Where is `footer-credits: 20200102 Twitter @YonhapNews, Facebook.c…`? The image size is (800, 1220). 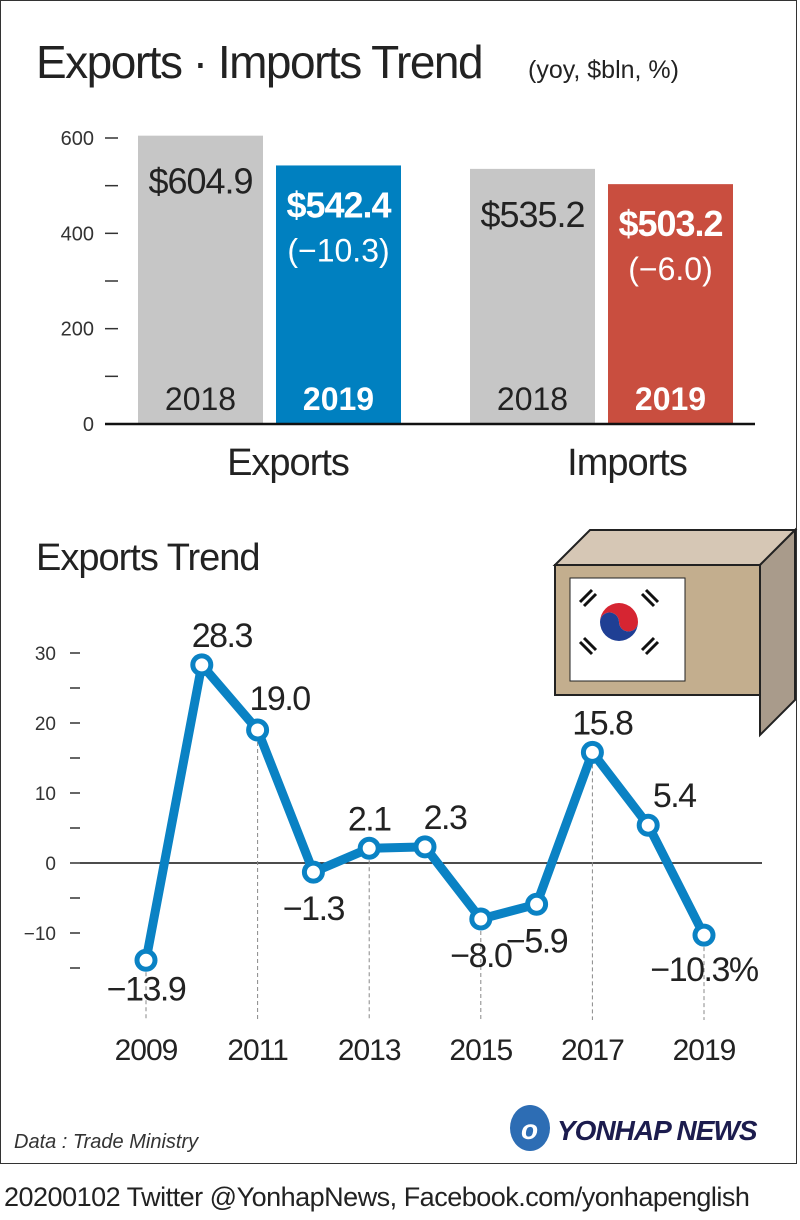
footer-credits: 20200102 Twitter @YonhapNews, Facebook.c… is located at coordinates (377, 1197).